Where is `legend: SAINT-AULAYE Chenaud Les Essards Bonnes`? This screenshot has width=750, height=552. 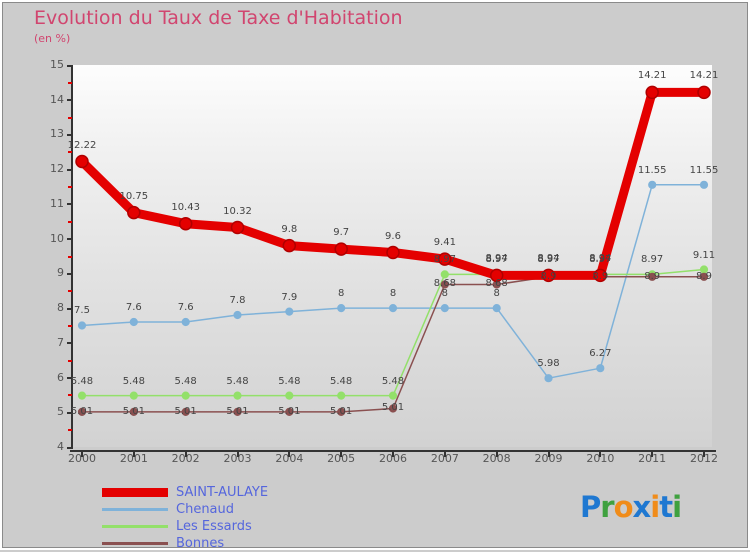
legend: SAINT-AULAYE Chenaud Les Essards Bonnes is located at coordinates (185, 518).